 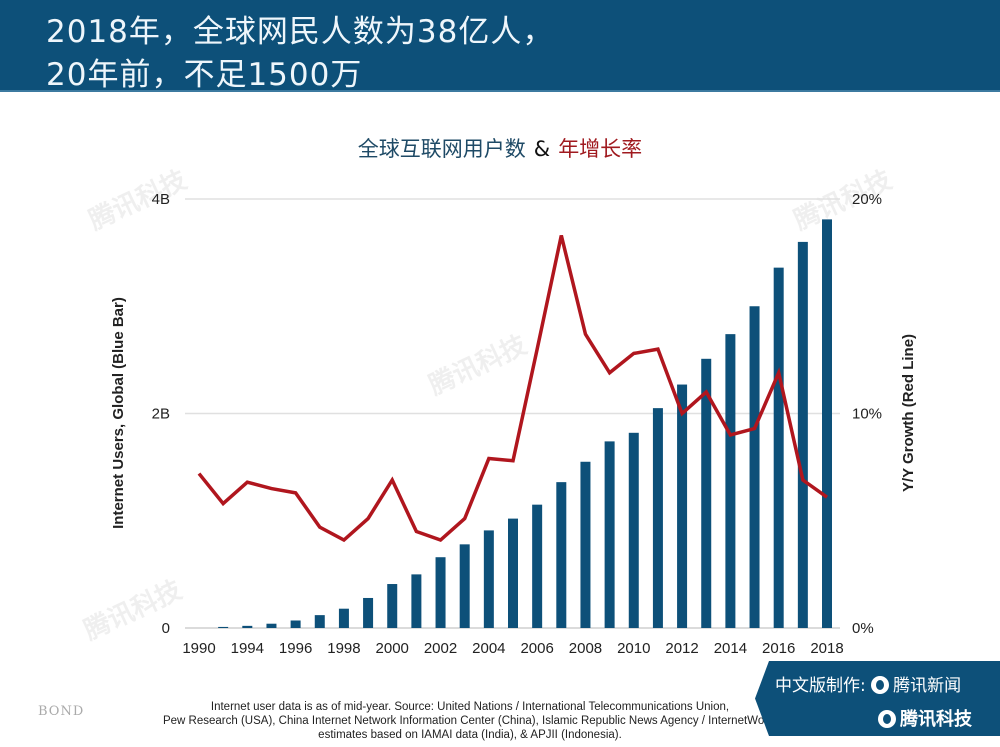 I want to click on x-axis-tick: 2010, so click(x=633, y=648).